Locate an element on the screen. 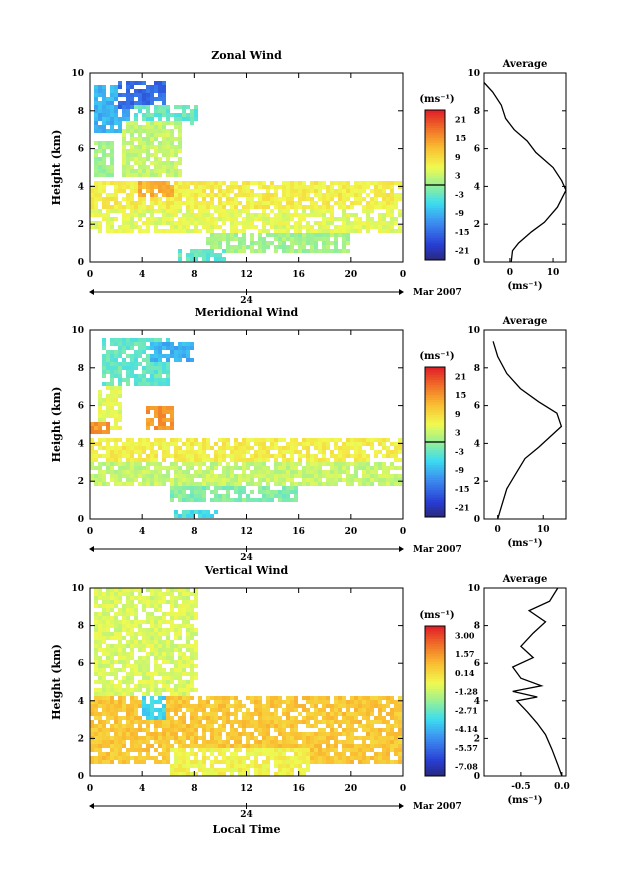  colorbar-tick-label: 15 is located at coordinates (460, 138).